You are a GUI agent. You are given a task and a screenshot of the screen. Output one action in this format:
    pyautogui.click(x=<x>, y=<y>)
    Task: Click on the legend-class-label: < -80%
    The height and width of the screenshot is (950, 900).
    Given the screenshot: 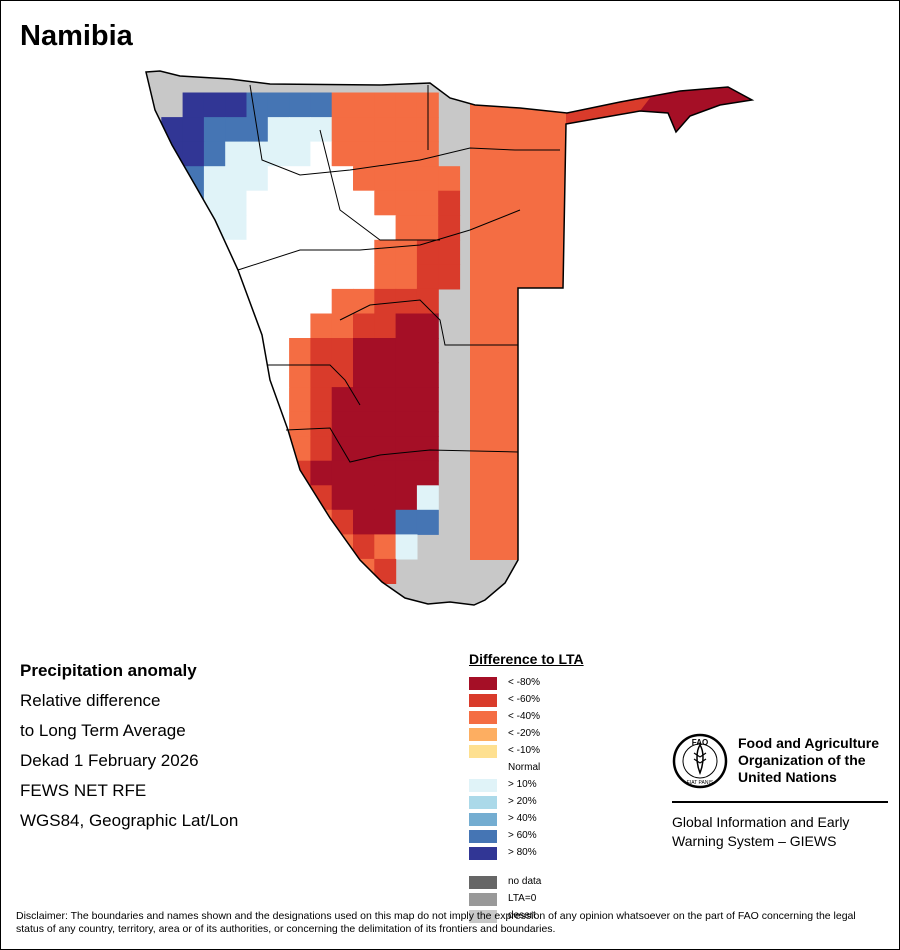 What is the action you would take?
    pyautogui.click(x=524, y=682)
    